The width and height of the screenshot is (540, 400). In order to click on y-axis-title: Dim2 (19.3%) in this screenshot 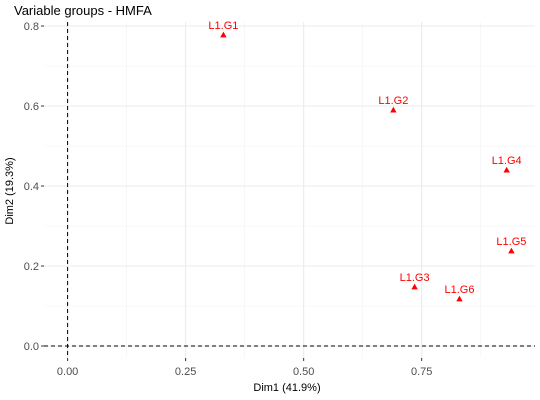, I will do `click(10, 190)`.